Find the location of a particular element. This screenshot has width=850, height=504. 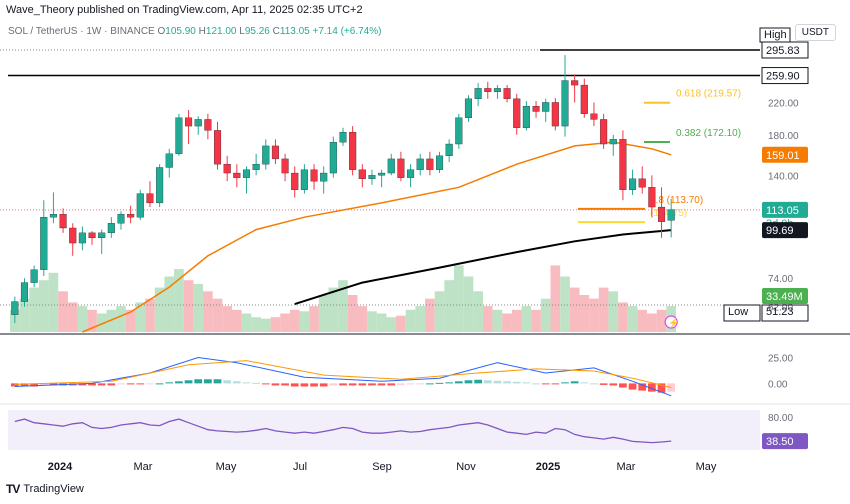

price-value-label: 113.05 is located at coordinates (782, 211).